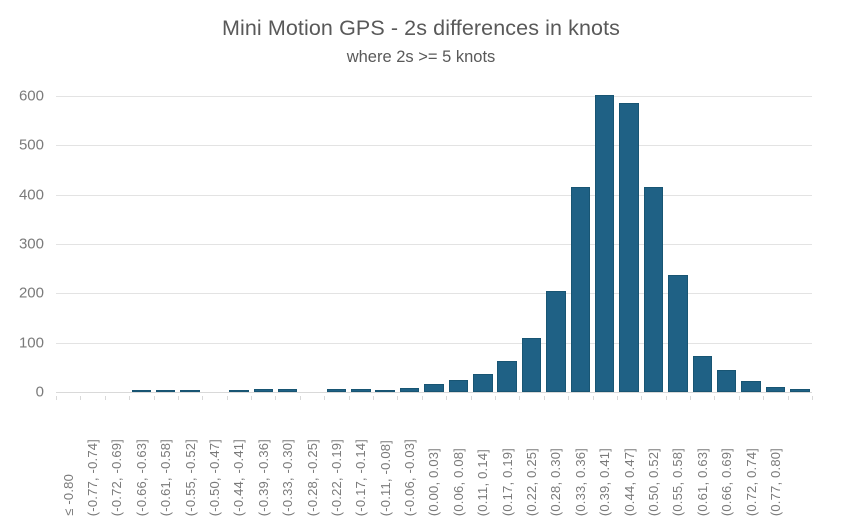 Image resolution: width=842 pixels, height=520 pixels. Describe the element at coordinates (117, 477) in the screenshot. I see `x-tick-label: (-0.72, -0.69]` at that location.